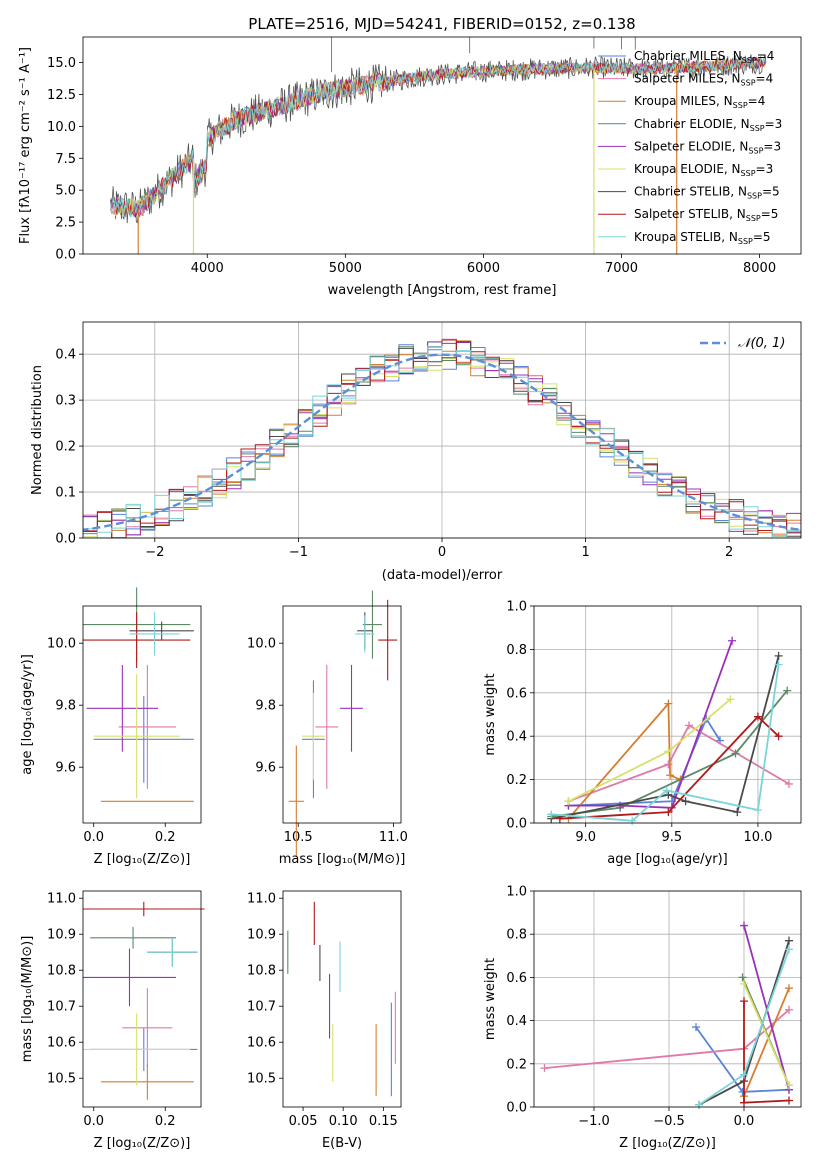 The image size is (819, 1170). Describe the element at coordinates (261, 971) in the screenshot. I see `y-tick-label: 10.8` at that location.